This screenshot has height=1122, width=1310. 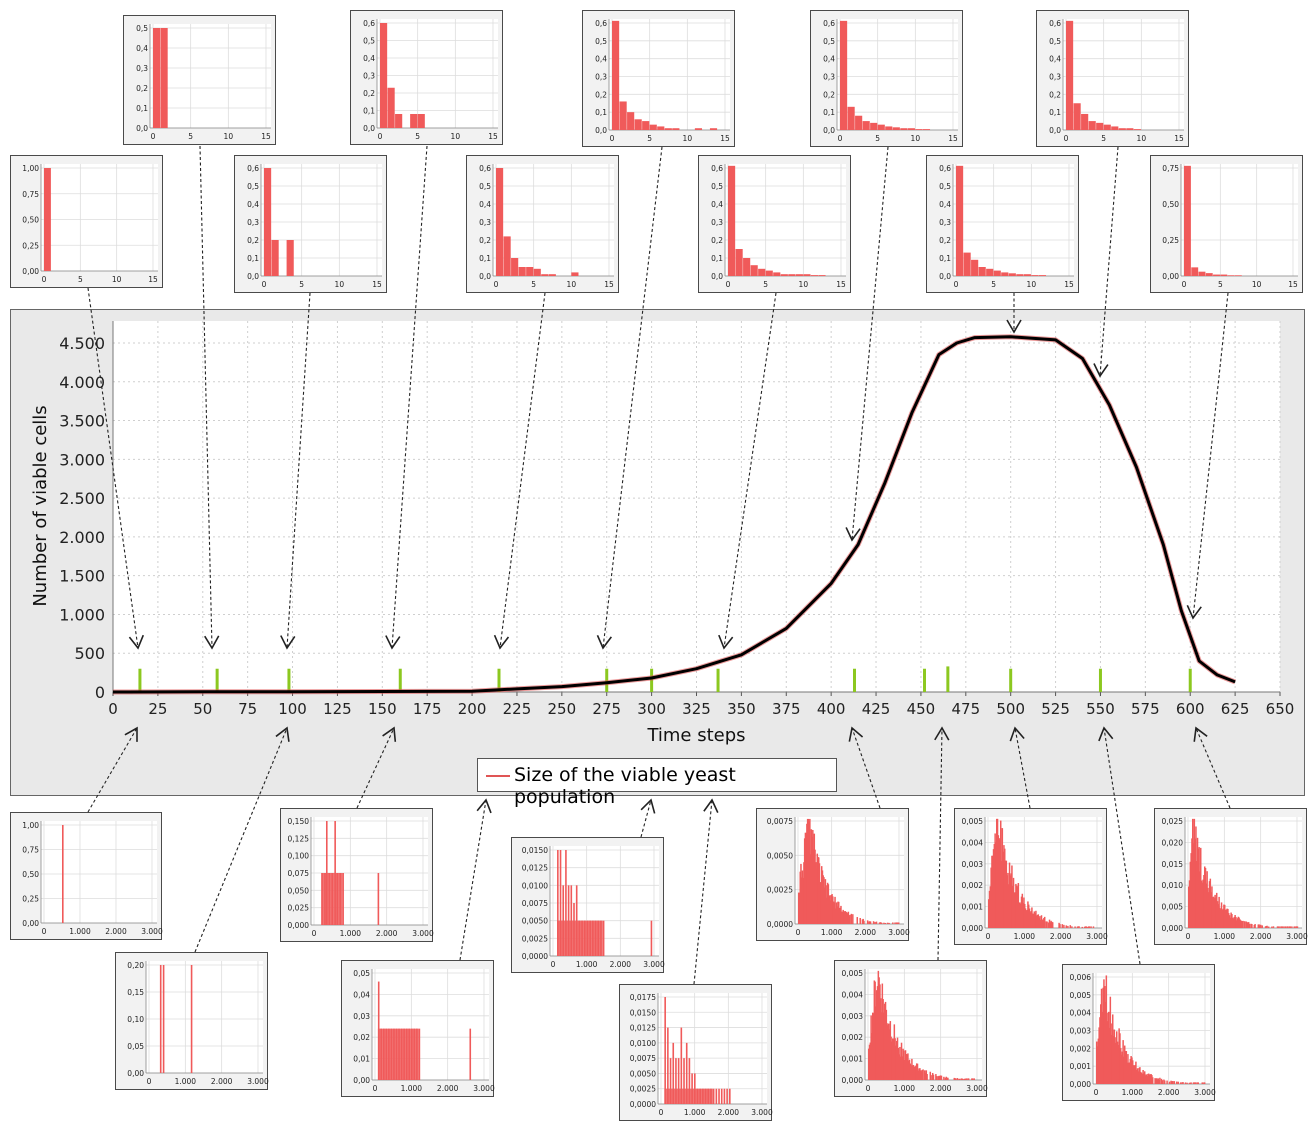 What do you see at coordinates (780, 821) in the screenshot?
I see `inset-y-tick-label: 0,0075` at bounding box center [780, 821].